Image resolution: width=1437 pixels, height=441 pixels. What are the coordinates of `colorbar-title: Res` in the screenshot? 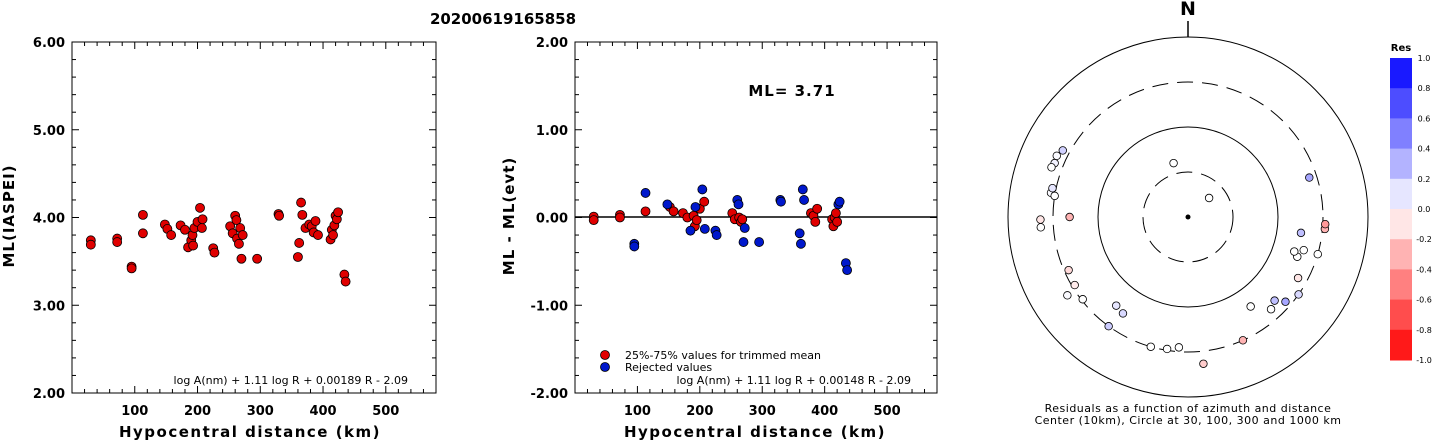 It's located at (1401, 48).